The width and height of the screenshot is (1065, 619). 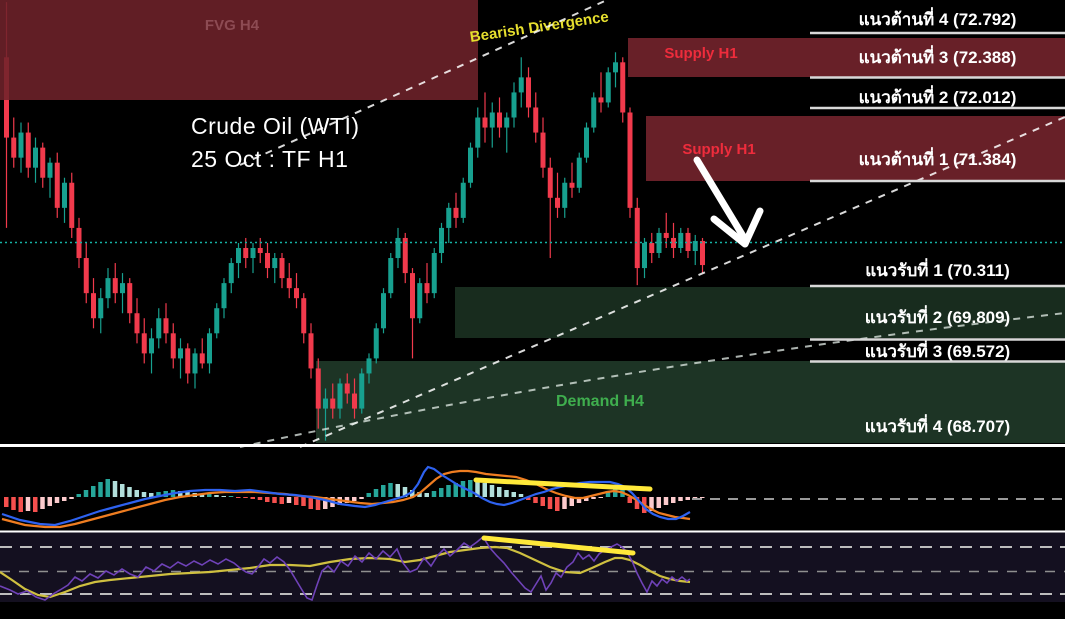 I want to click on support-1-label: แนวรับที่ 1 (70.311), so click(x=937, y=270).